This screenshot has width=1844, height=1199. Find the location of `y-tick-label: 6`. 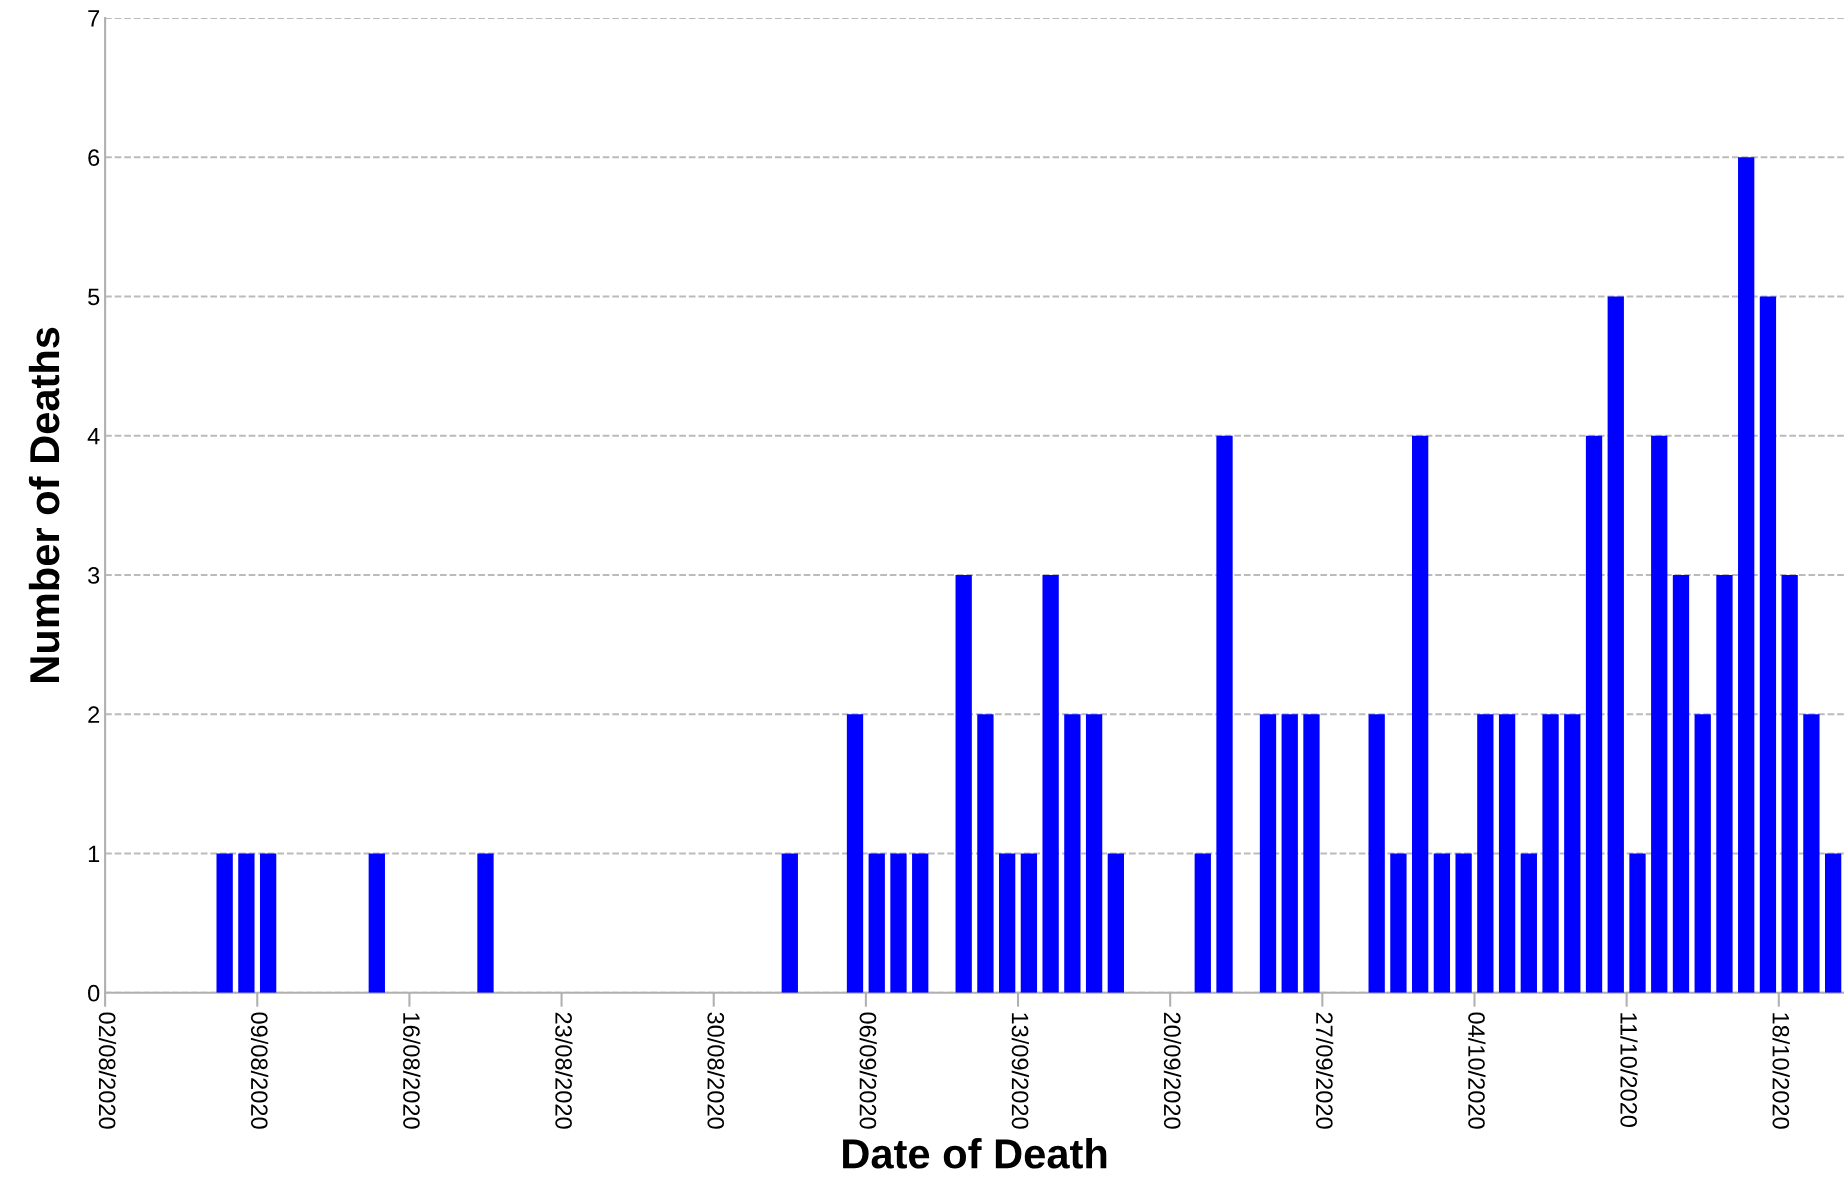

y-tick-label: 6 is located at coordinates (94, 158).